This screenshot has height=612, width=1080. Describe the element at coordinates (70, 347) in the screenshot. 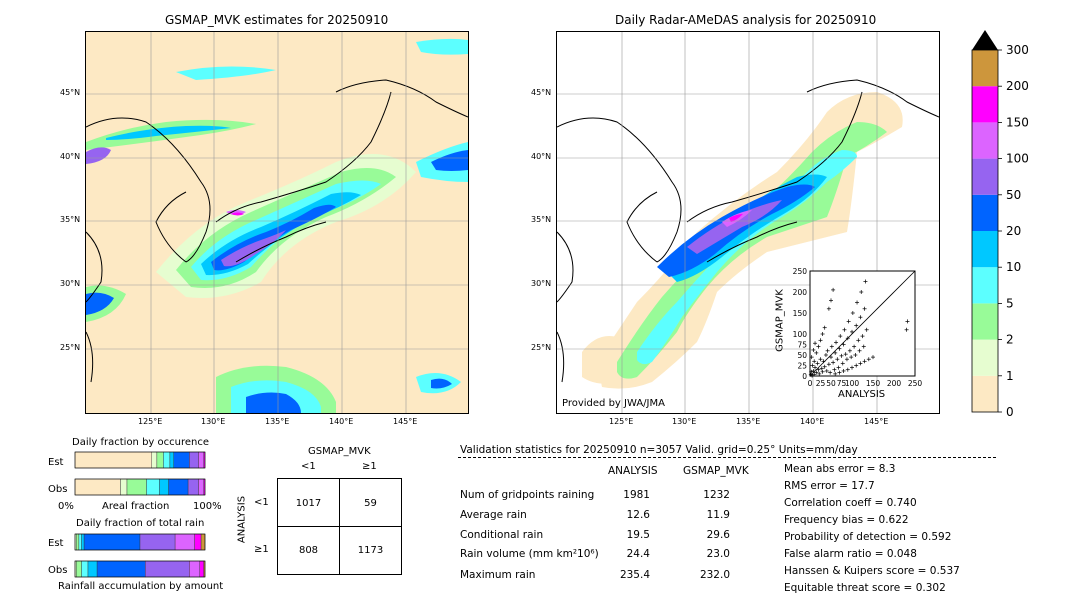

I see `left-lat-tick: 25°N` at that location.